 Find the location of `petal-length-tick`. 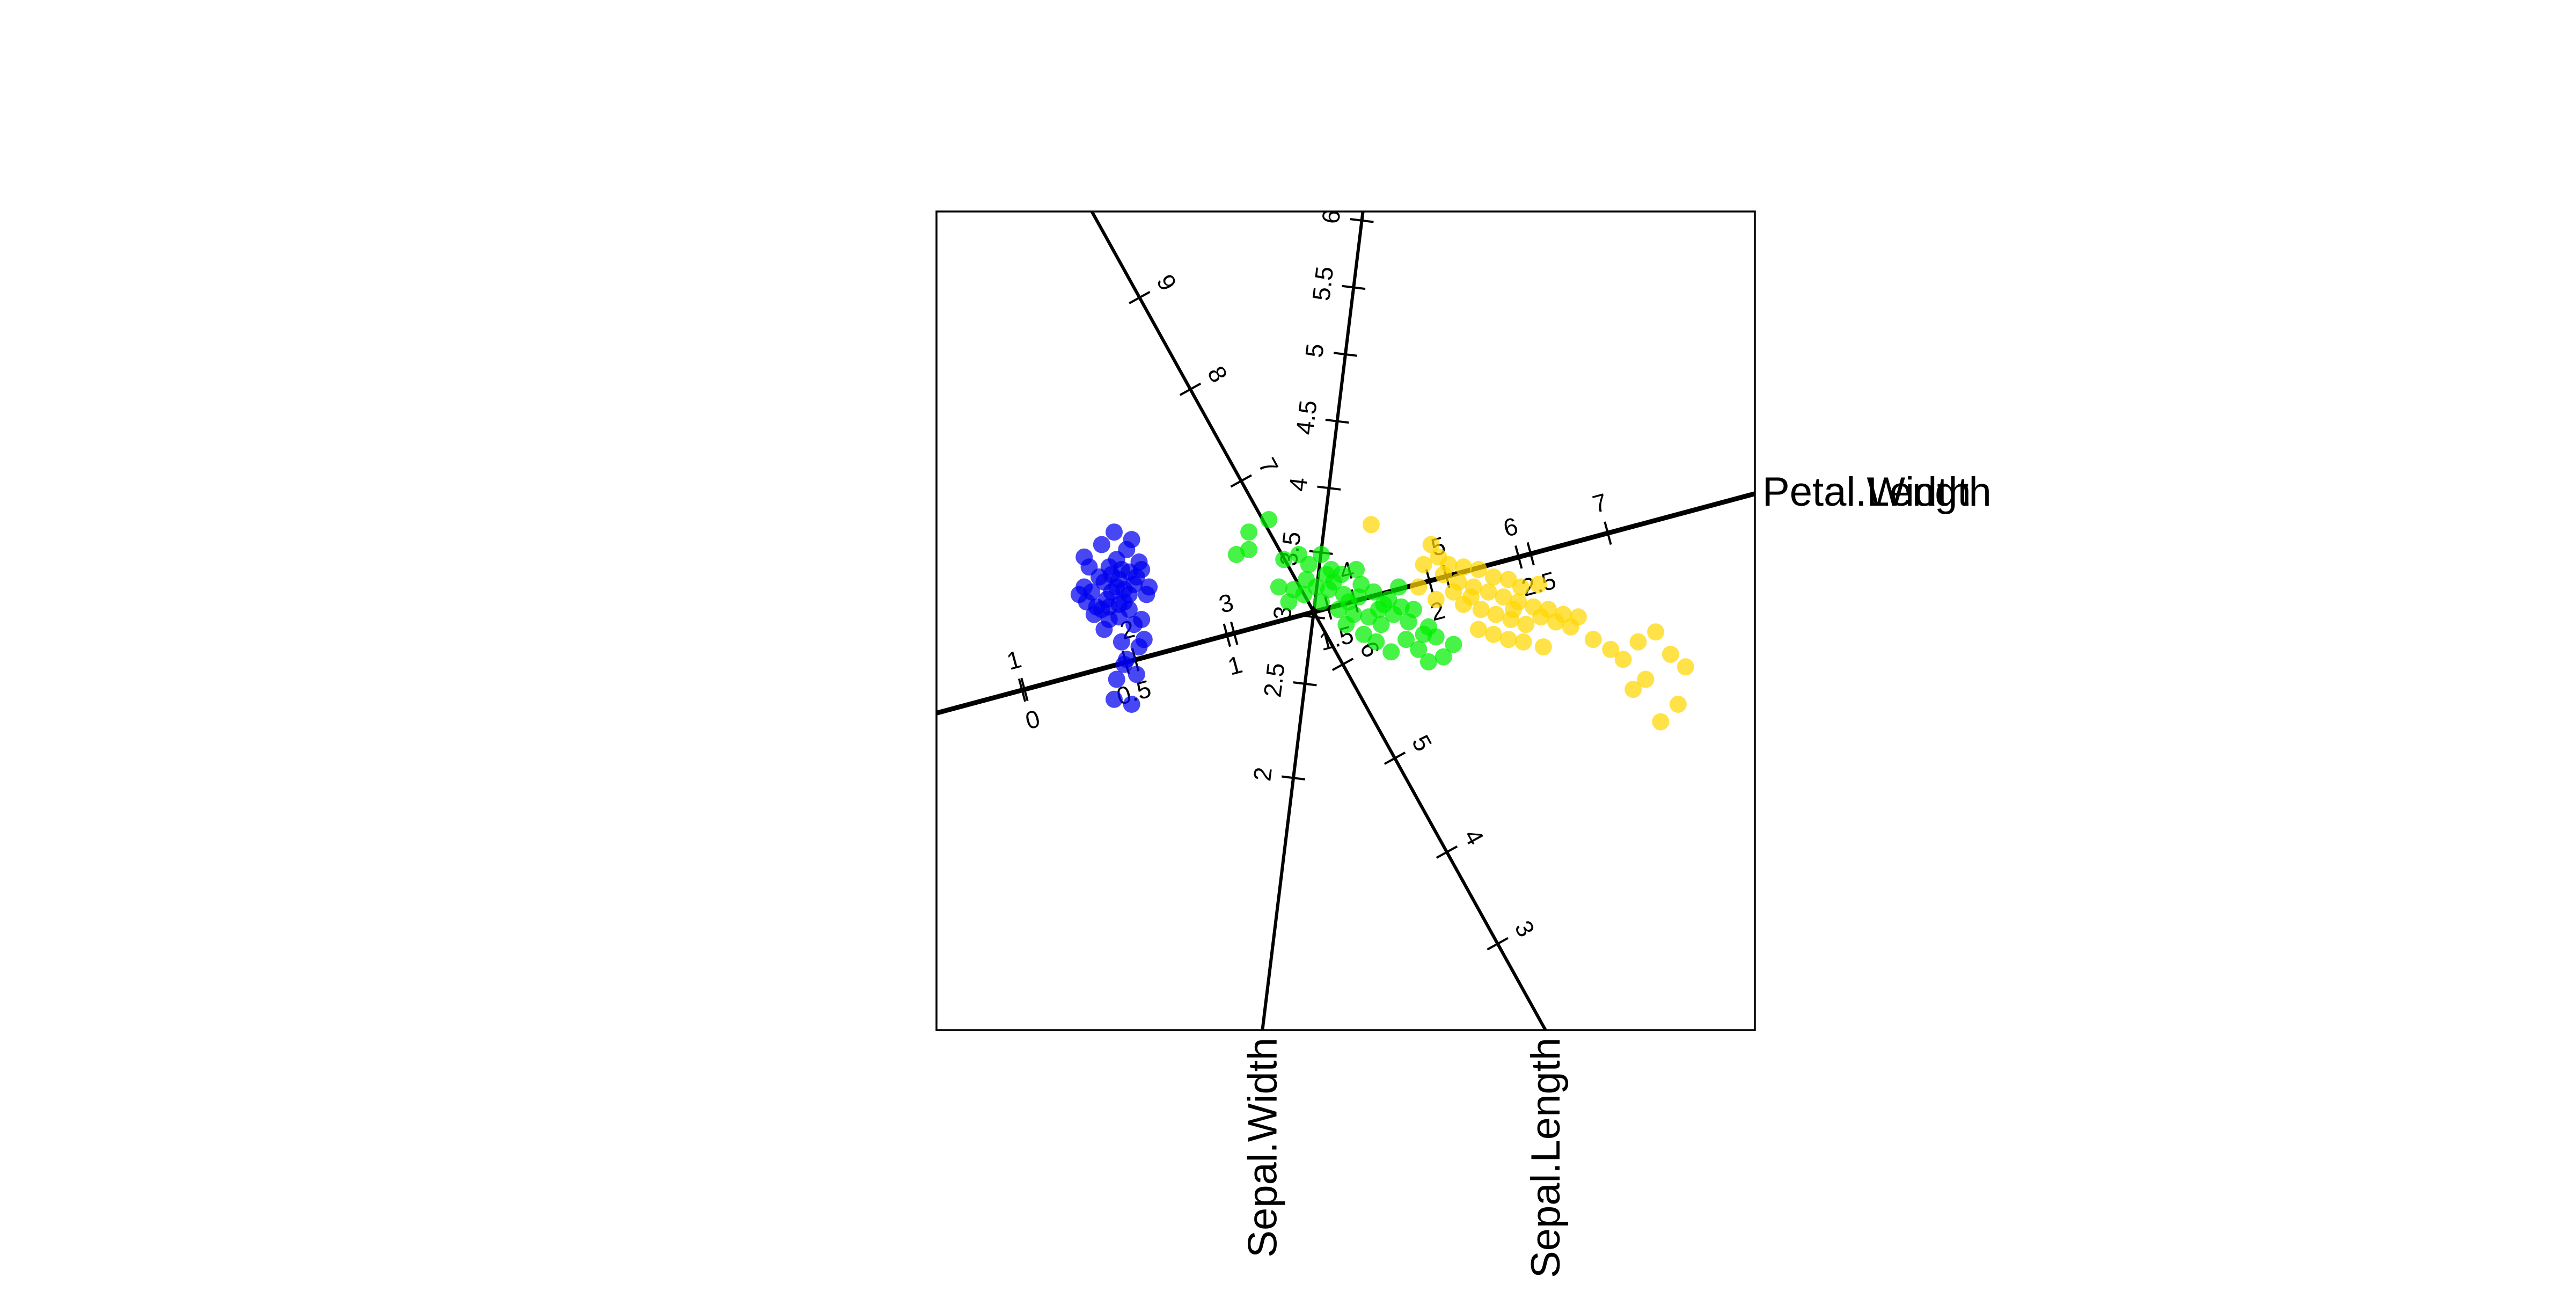

petal-length-tick is located at coordinates (1022, 690).